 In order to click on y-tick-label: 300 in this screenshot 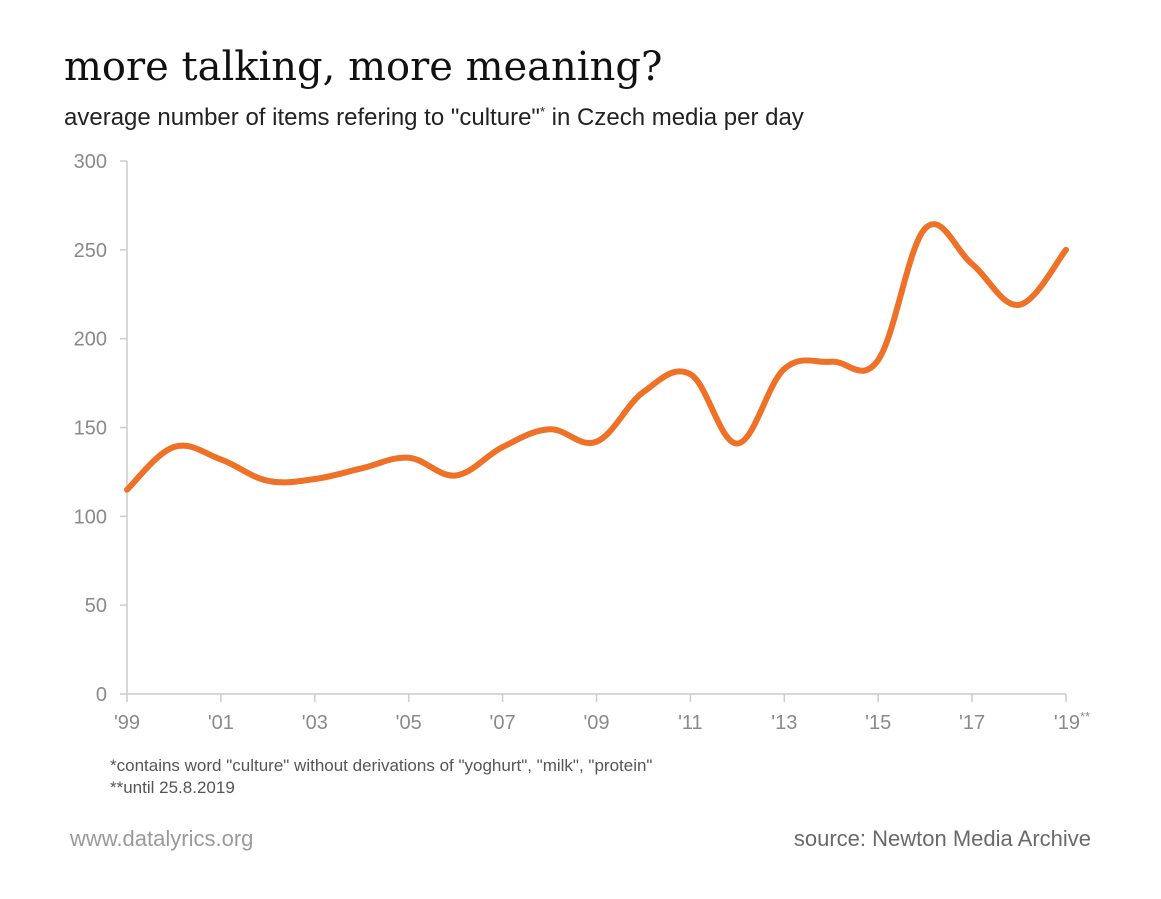, I will do `click(90, 162)`.